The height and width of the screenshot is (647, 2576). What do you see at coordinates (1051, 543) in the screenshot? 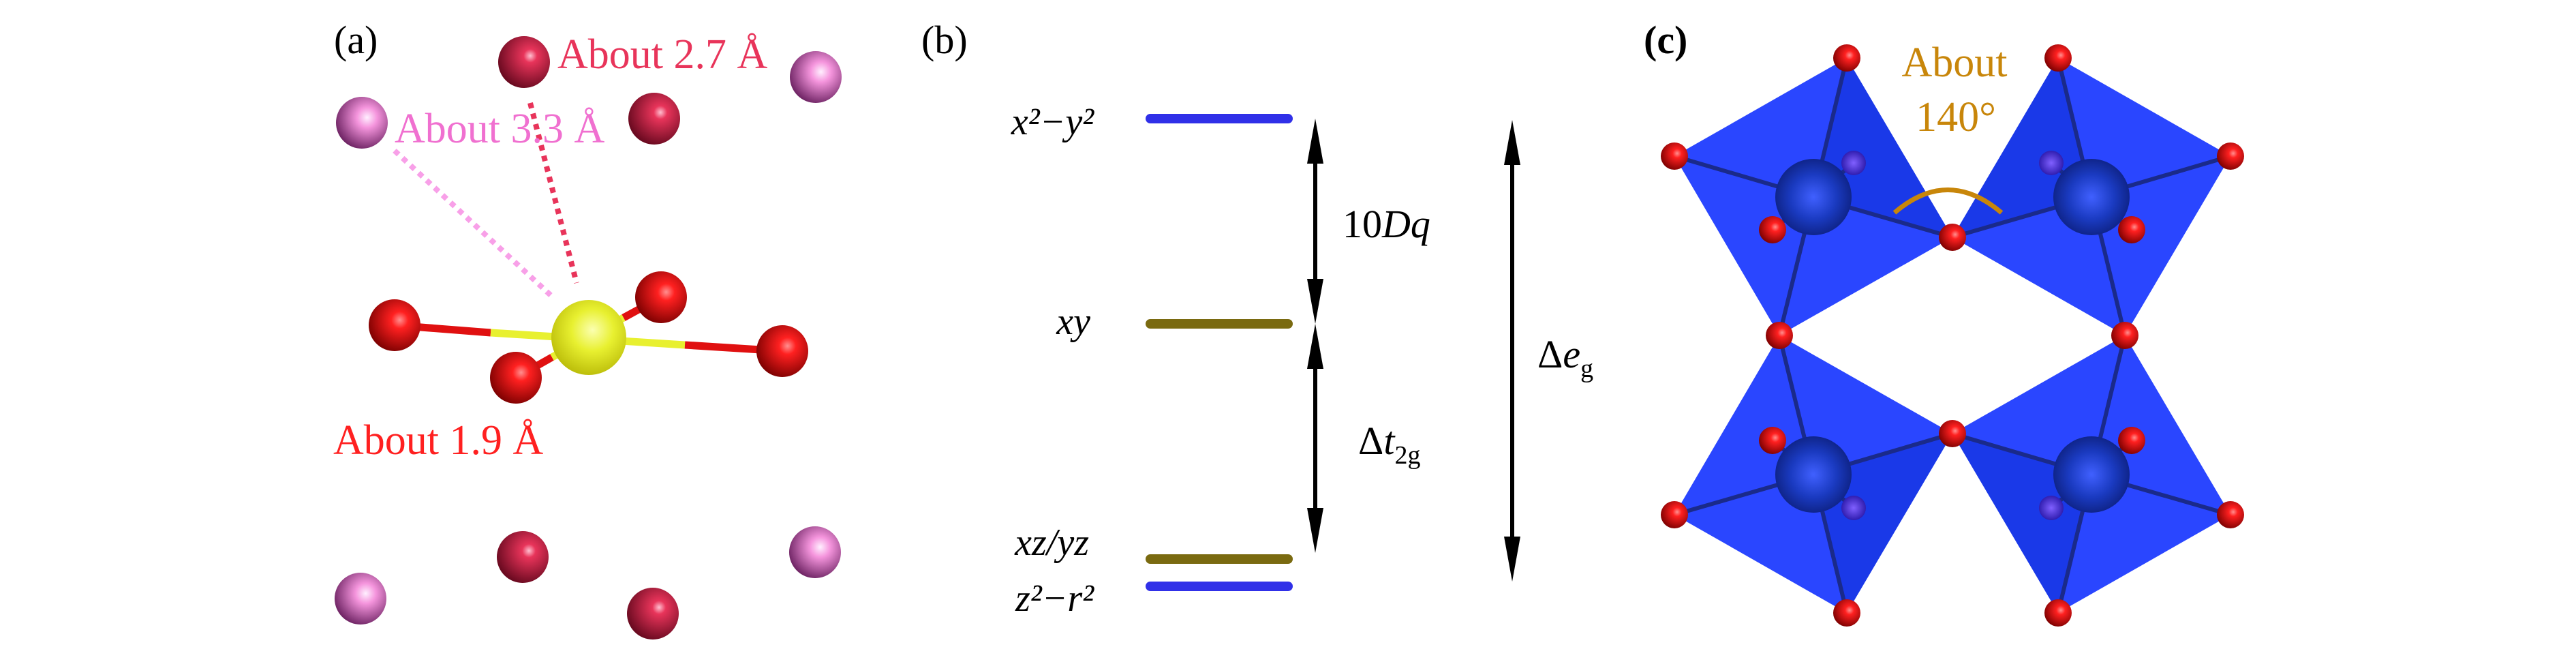
I see `level-label-xz-yz: xz/yz` at bounding box center [1051, 543].